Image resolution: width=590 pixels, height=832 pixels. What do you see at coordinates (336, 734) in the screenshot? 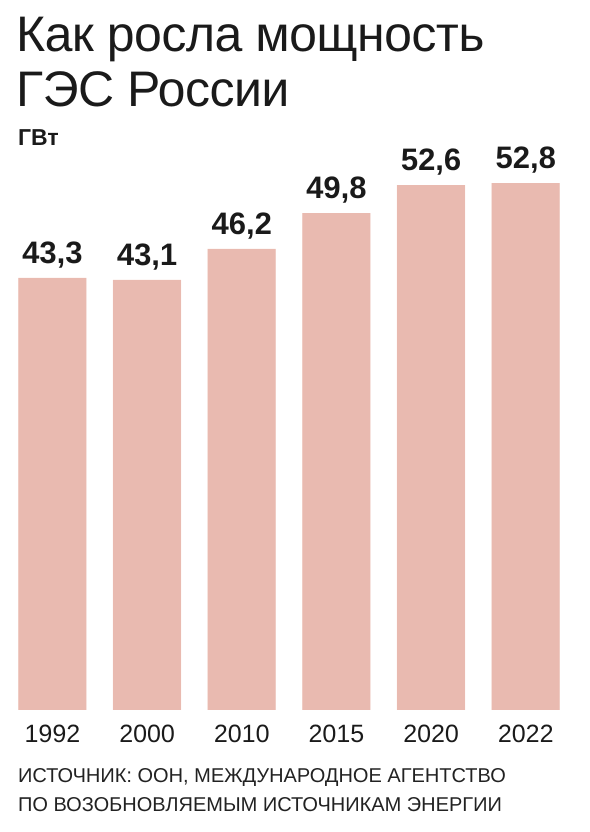
I see `x-tick-label: 2015` at bounding box center [336, 734].